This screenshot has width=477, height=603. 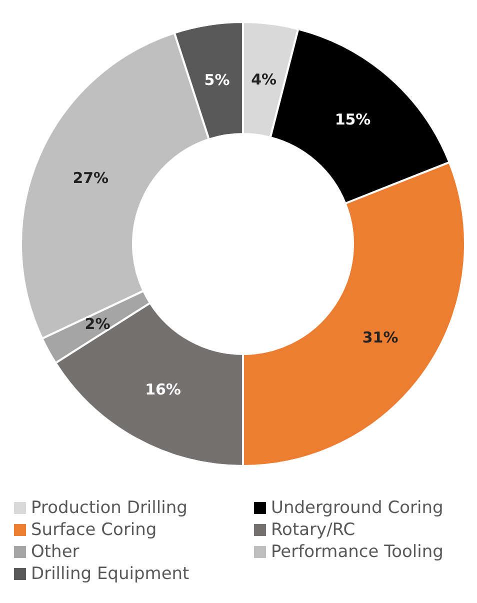 I want to click on legend-label: Performance Tooling, so click(x=357, y=552).